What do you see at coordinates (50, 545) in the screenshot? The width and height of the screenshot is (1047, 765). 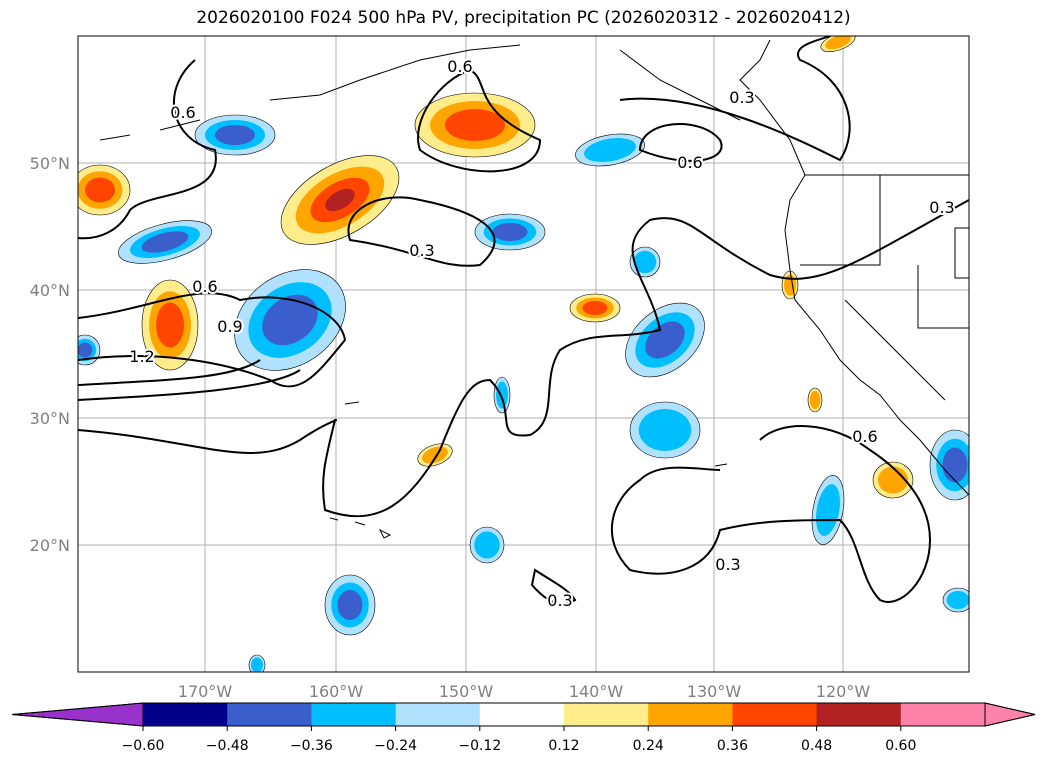 I see `lat-tick-label: 20°N` at bounding box center [50, 545].